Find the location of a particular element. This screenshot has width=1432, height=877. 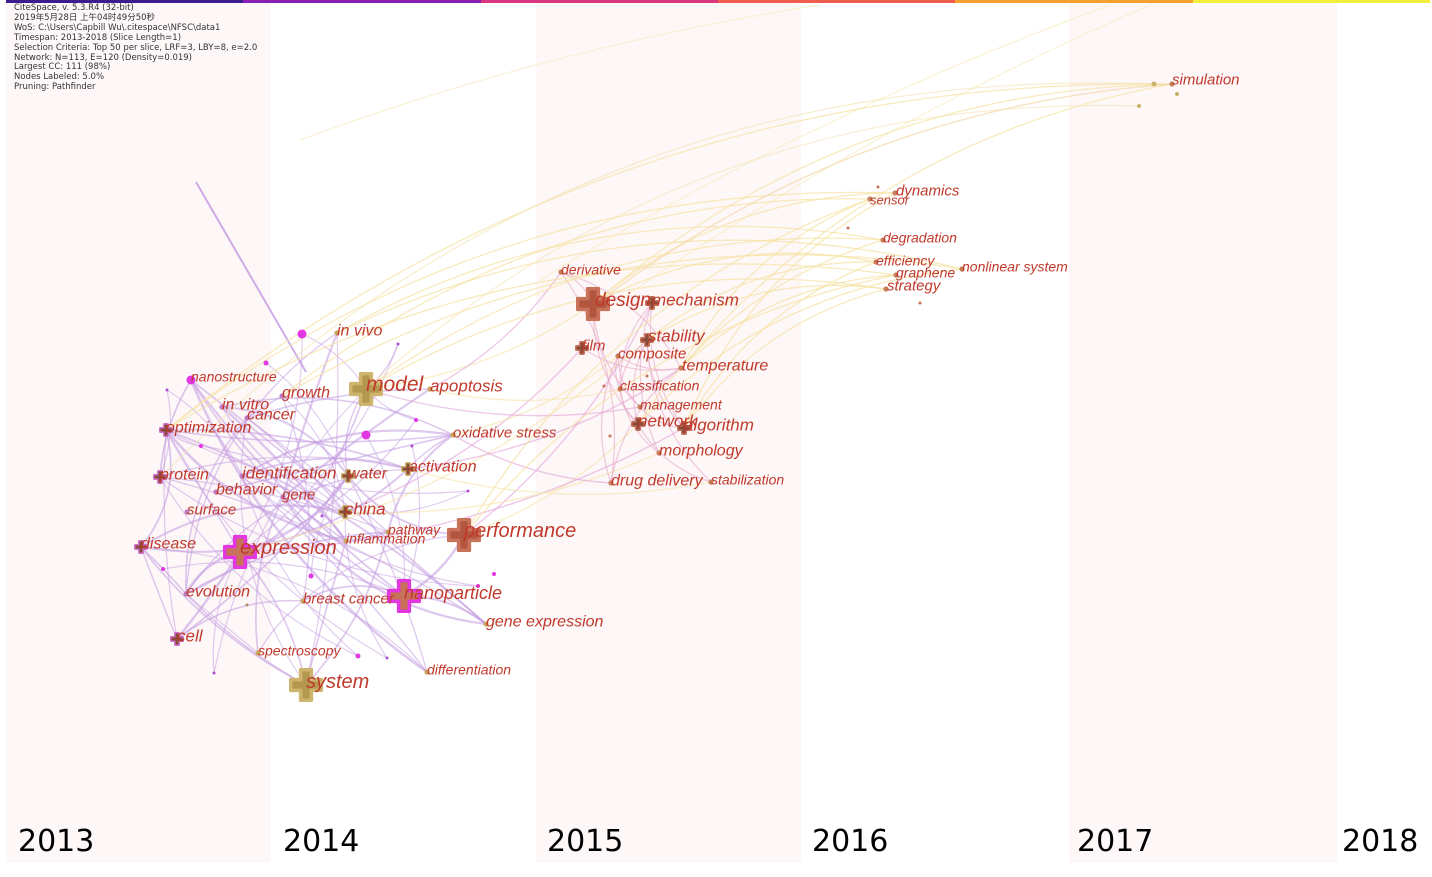

keyword-label: composite is located at coordinates (652, 354).